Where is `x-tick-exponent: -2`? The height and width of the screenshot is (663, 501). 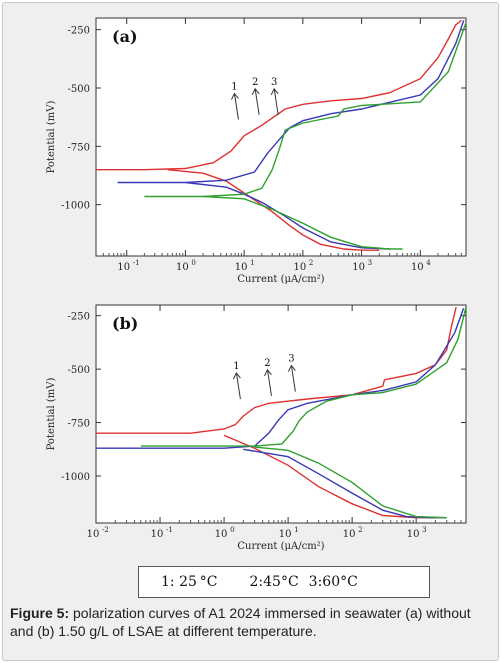
x-tick-exponent: -2 is located at coordinates (105, 530).